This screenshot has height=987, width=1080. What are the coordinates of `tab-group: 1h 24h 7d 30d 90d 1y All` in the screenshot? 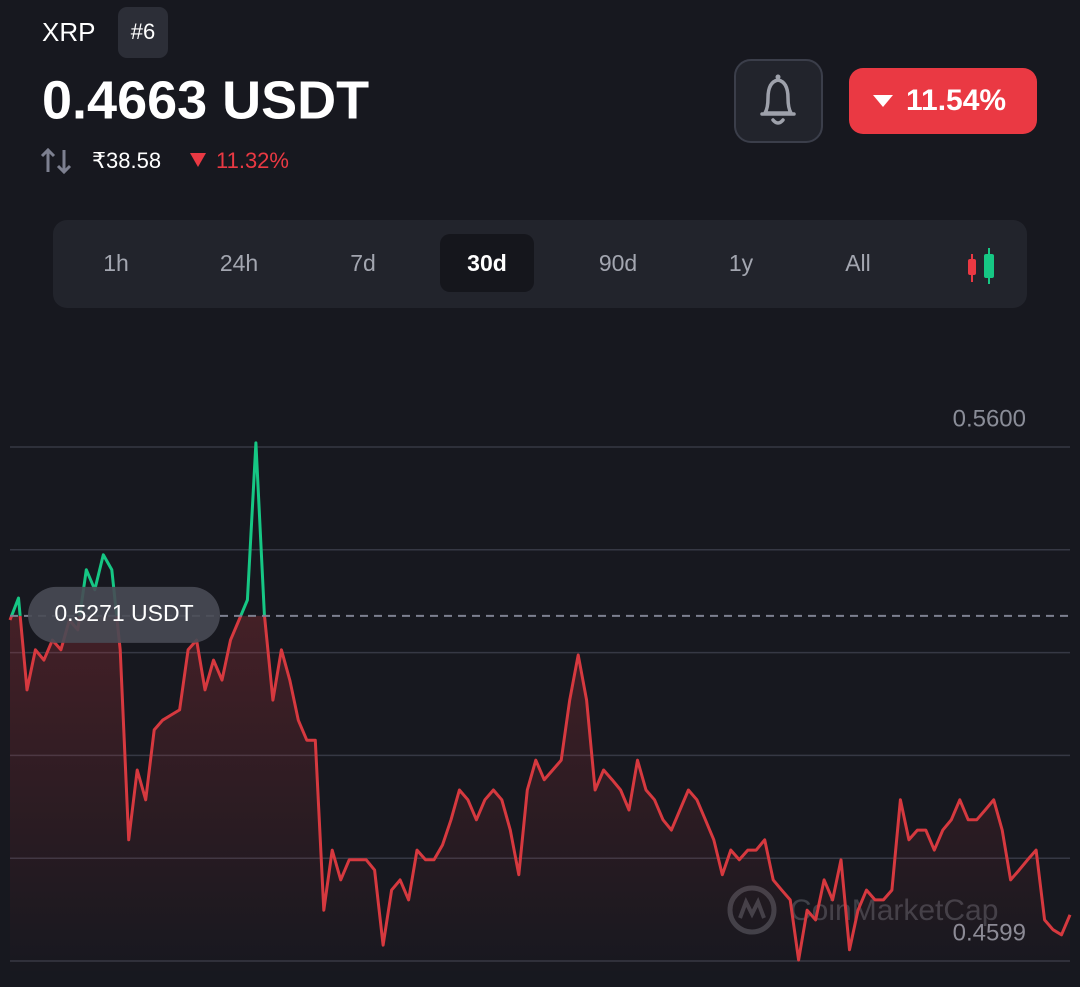 It's located at (487, 263).